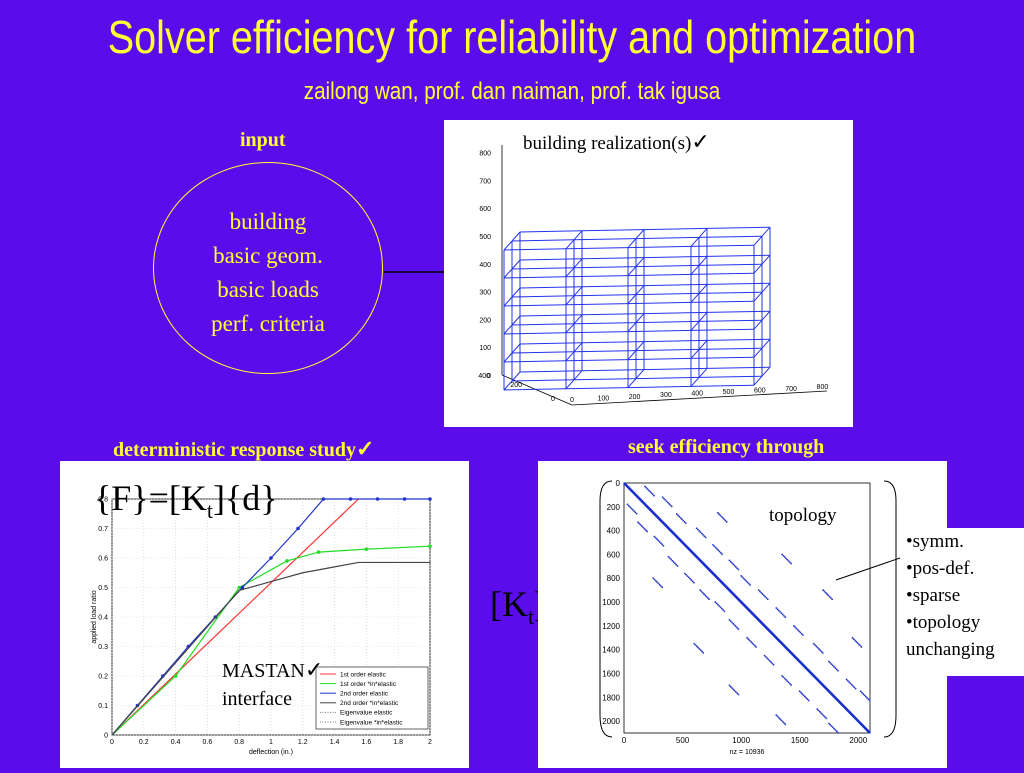 This screenshot has height=773, width=1024. What do you see at coordinates (614, 554) in the screenshot?
I see `y-tick-label: 600` at bounding box center [614, 554].